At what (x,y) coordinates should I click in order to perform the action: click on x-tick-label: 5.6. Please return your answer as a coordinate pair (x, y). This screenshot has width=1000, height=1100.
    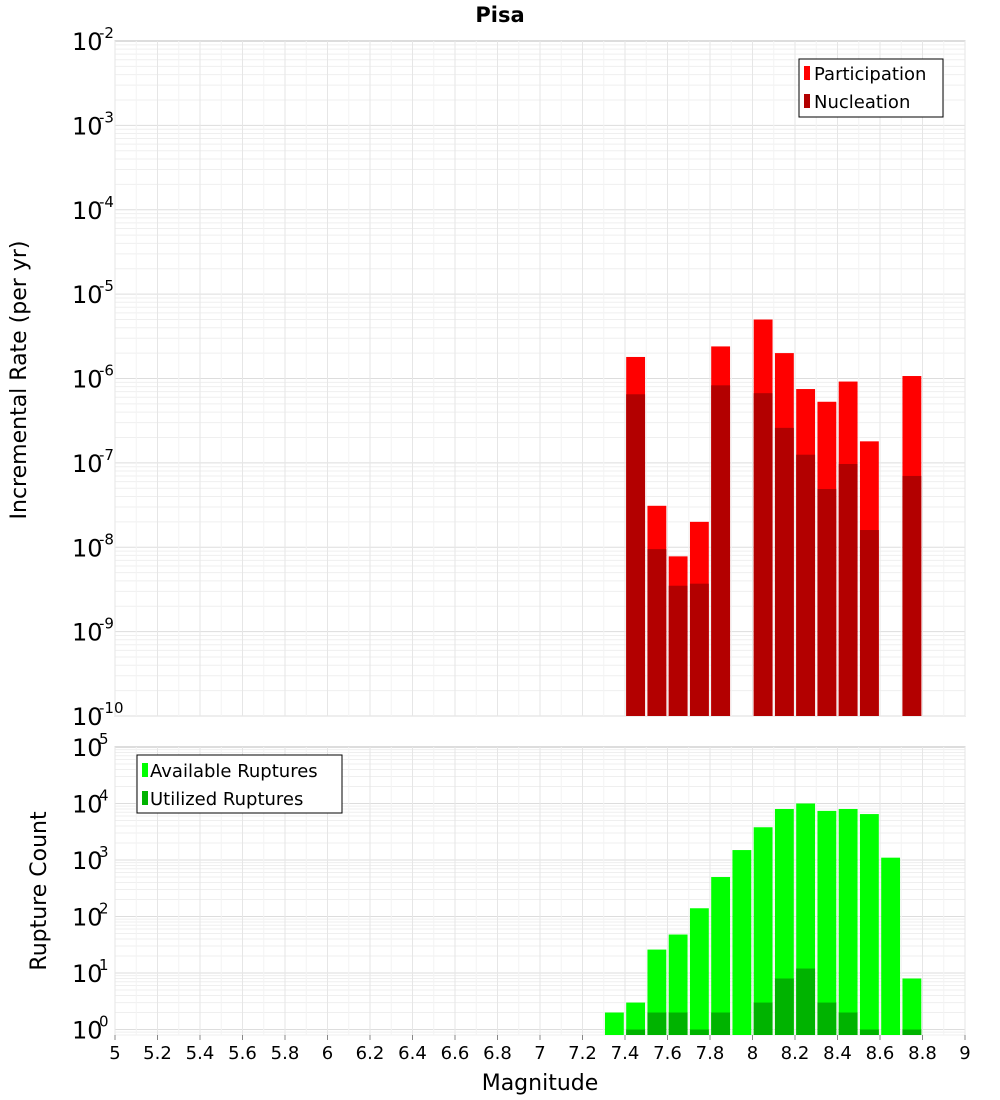
    Looking at the image, I should click on (242, 1053).